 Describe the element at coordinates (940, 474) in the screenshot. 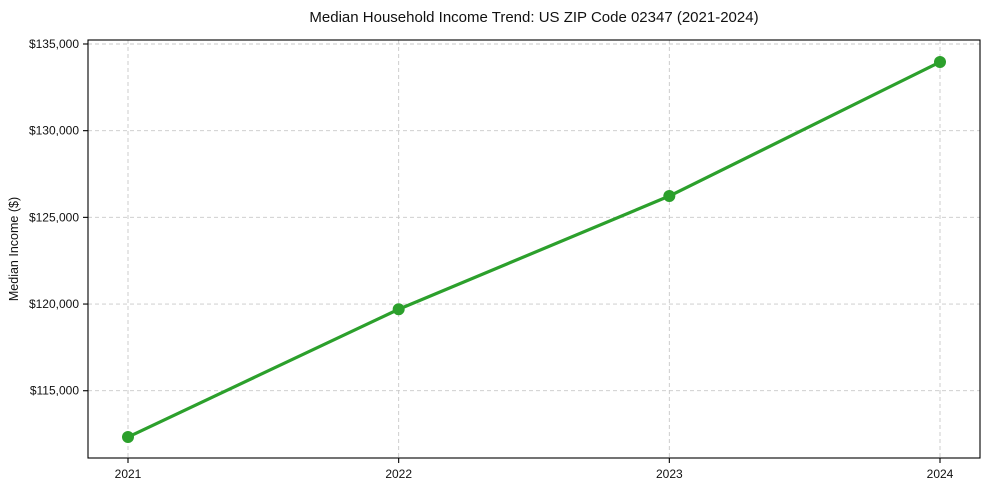

I see `x-tick-label: 2024` at that location.